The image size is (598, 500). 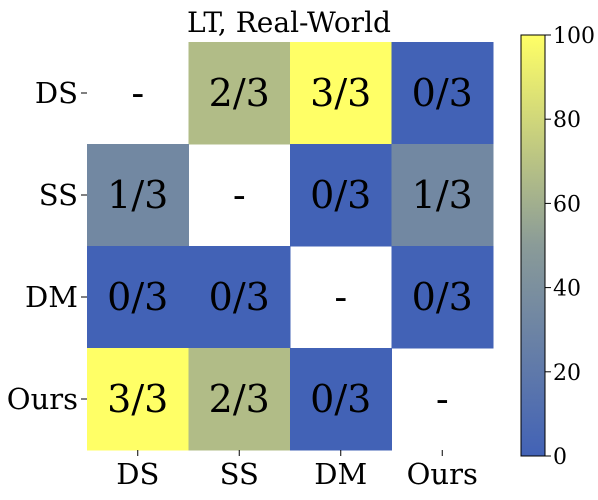 I want to click on chart-title: LT, Real-World, so click(x=289, y=22).